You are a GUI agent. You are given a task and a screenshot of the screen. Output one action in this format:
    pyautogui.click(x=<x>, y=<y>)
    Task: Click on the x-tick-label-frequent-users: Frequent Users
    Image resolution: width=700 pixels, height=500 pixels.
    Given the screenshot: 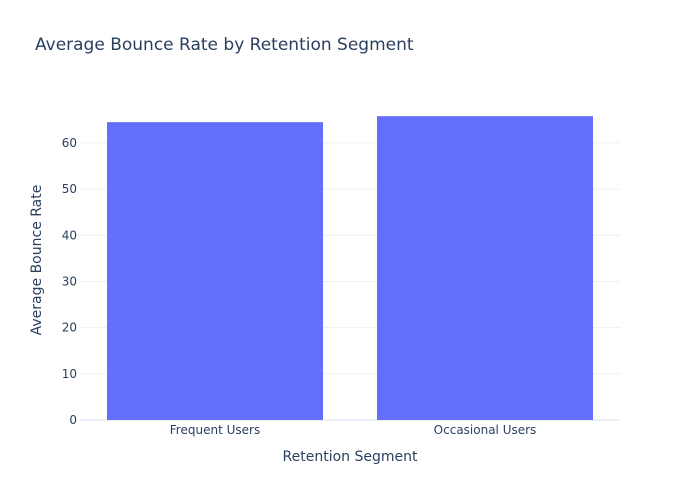 What is the action you would take?
    pyautogui.click(x=215, y=430)
    